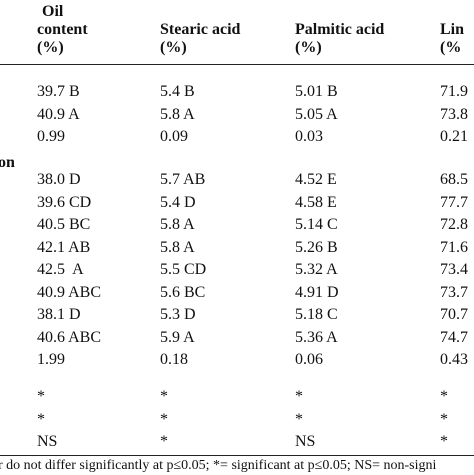 This screenshot has height=475, width=474. Describe the element at coordinates (58, 114) in the screenshot. I see `table-cell: 40.9 A` at that location.